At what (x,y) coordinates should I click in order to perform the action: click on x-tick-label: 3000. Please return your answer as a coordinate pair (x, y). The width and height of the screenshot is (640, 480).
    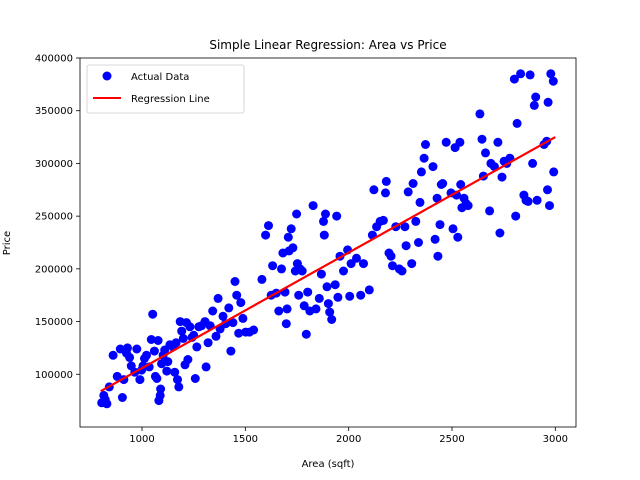
    Looking at the image, I should click on (555, 439).